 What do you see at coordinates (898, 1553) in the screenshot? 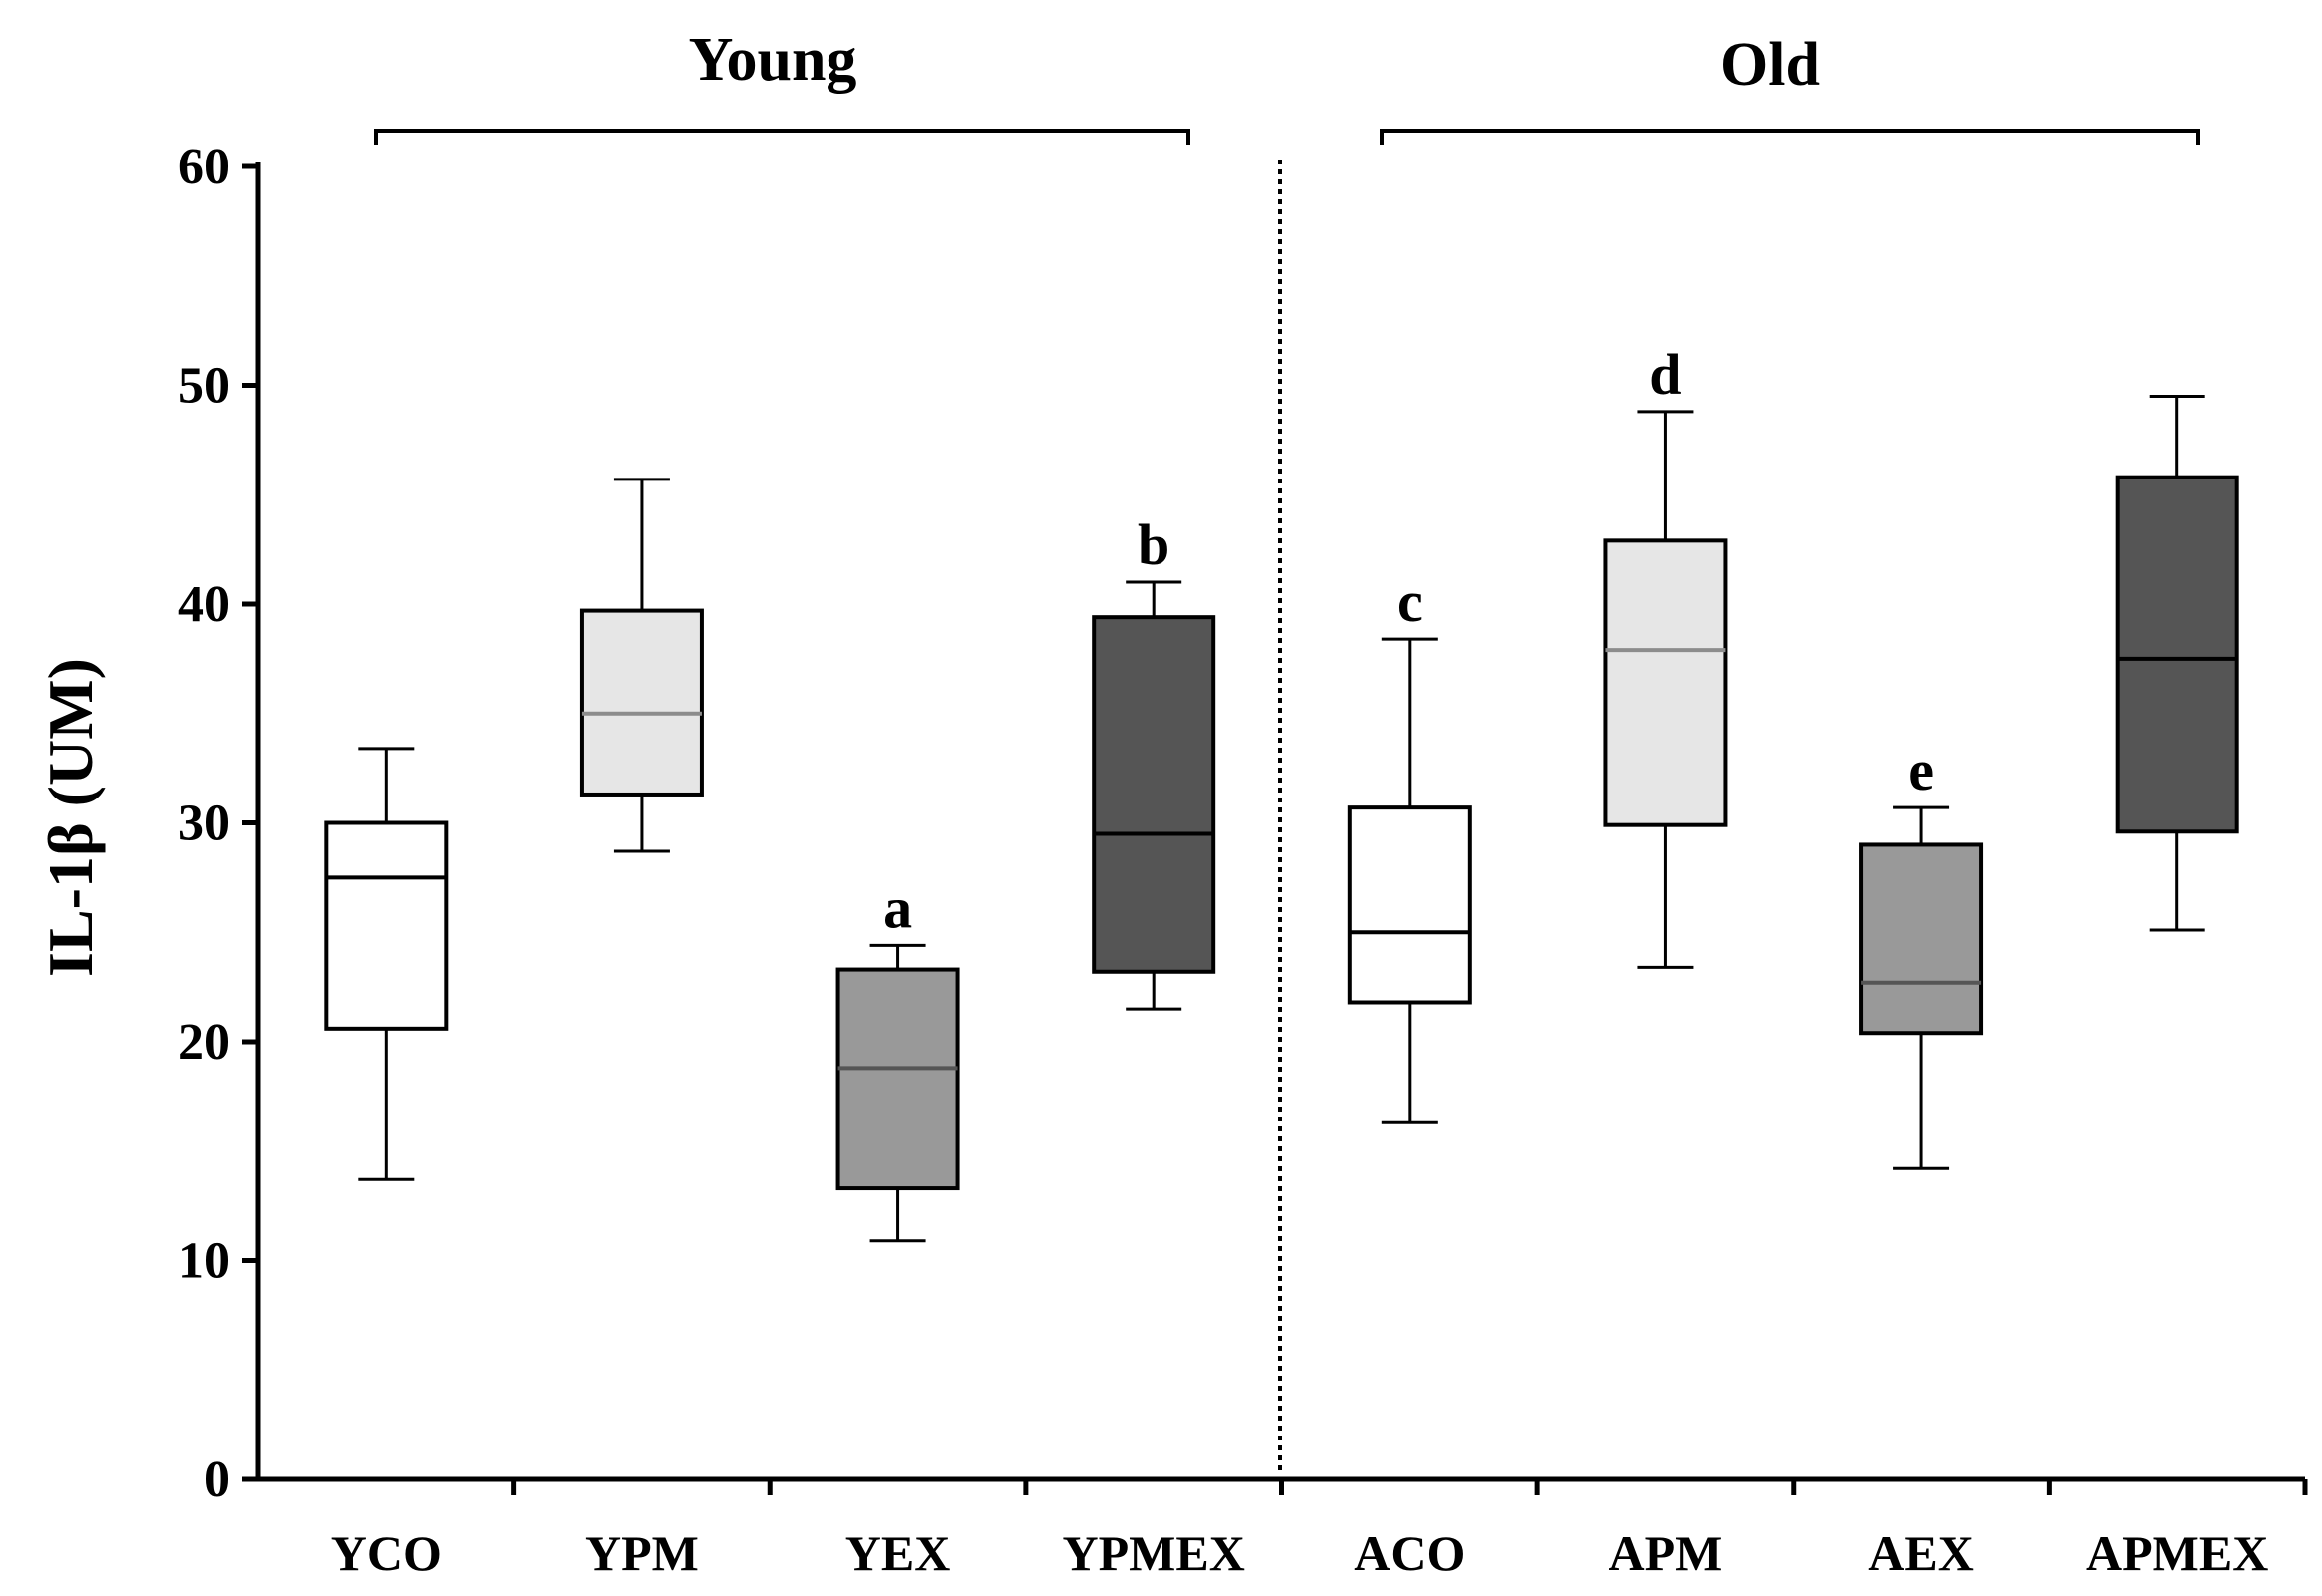
I see `x-tick-label: YEX` at bounding box center [898, 1553].